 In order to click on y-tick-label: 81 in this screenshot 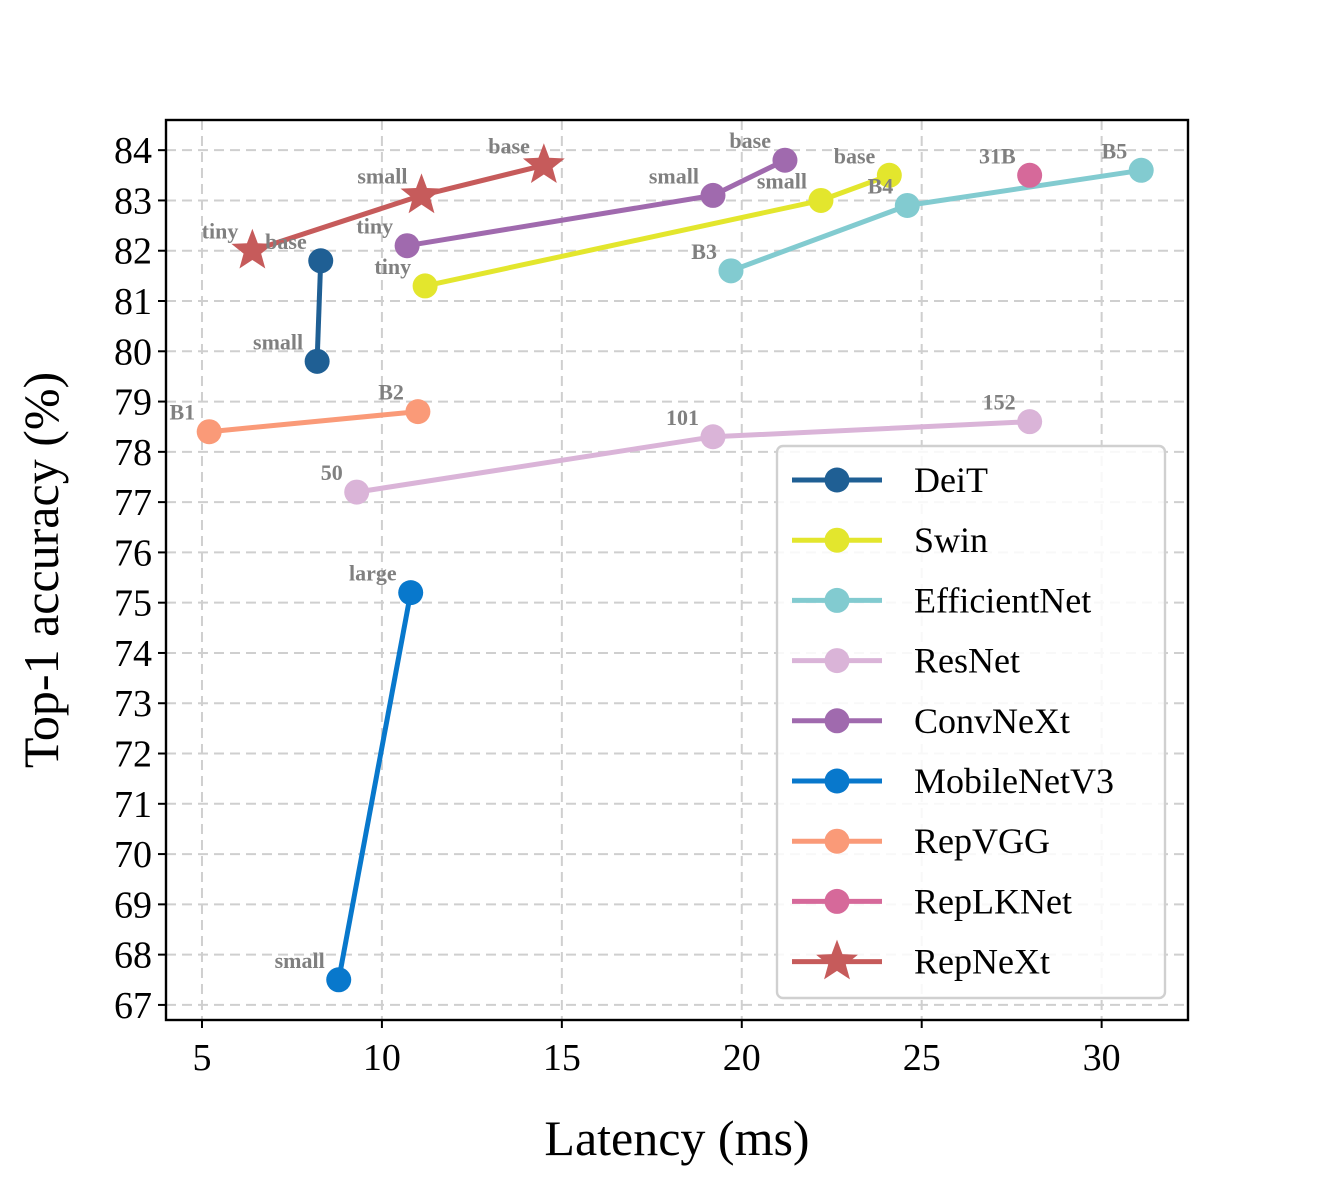, I will do `click(133, 302)`.